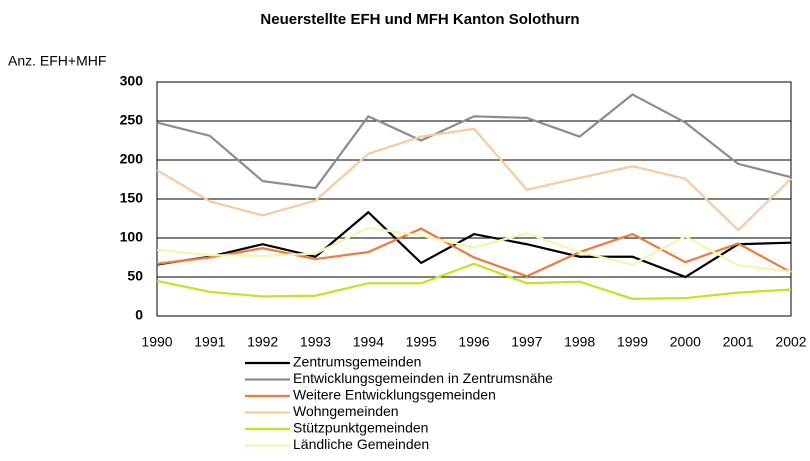 The width and height of the screenshot is (810, 461). Describe the element at coordinates (357, 362) in the screenshot. I see `legend-label: Zentrumsgemeinden` at that location.